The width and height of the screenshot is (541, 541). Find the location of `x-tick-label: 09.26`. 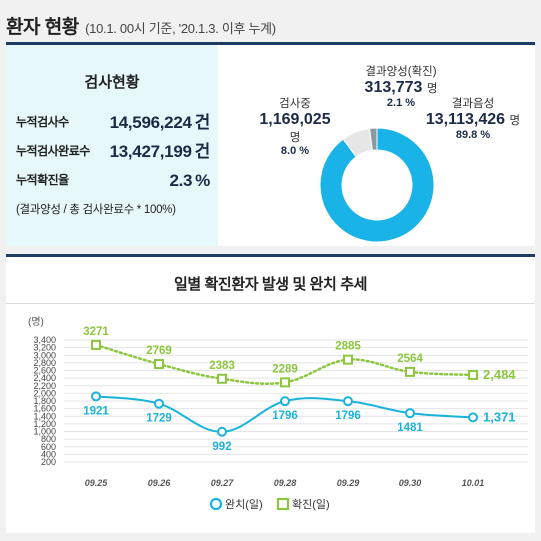

x-tick-label: 09.26 is located at coordinates (160, 483).